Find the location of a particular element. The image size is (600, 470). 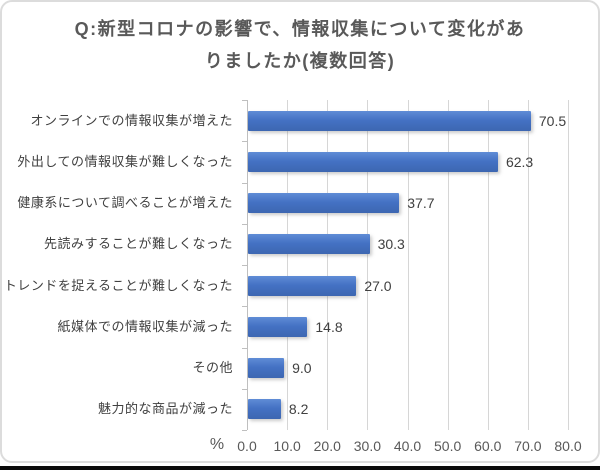

value-label: 8.2 is located at coordinates (298, 409).